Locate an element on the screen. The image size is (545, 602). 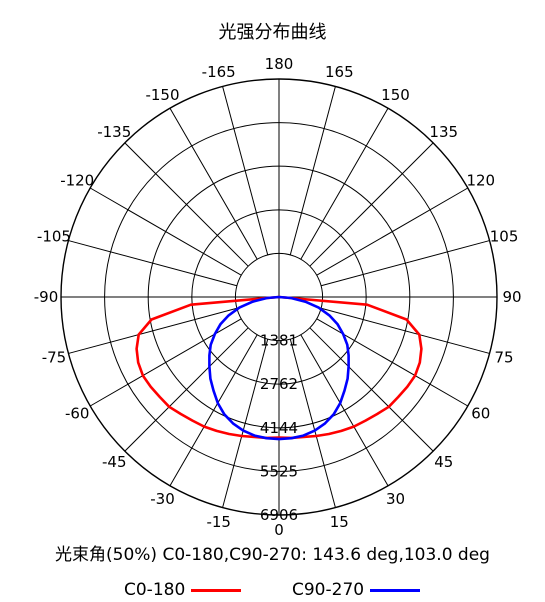
legend: C0-180 C90-270 is located at coordinates (272, 591).